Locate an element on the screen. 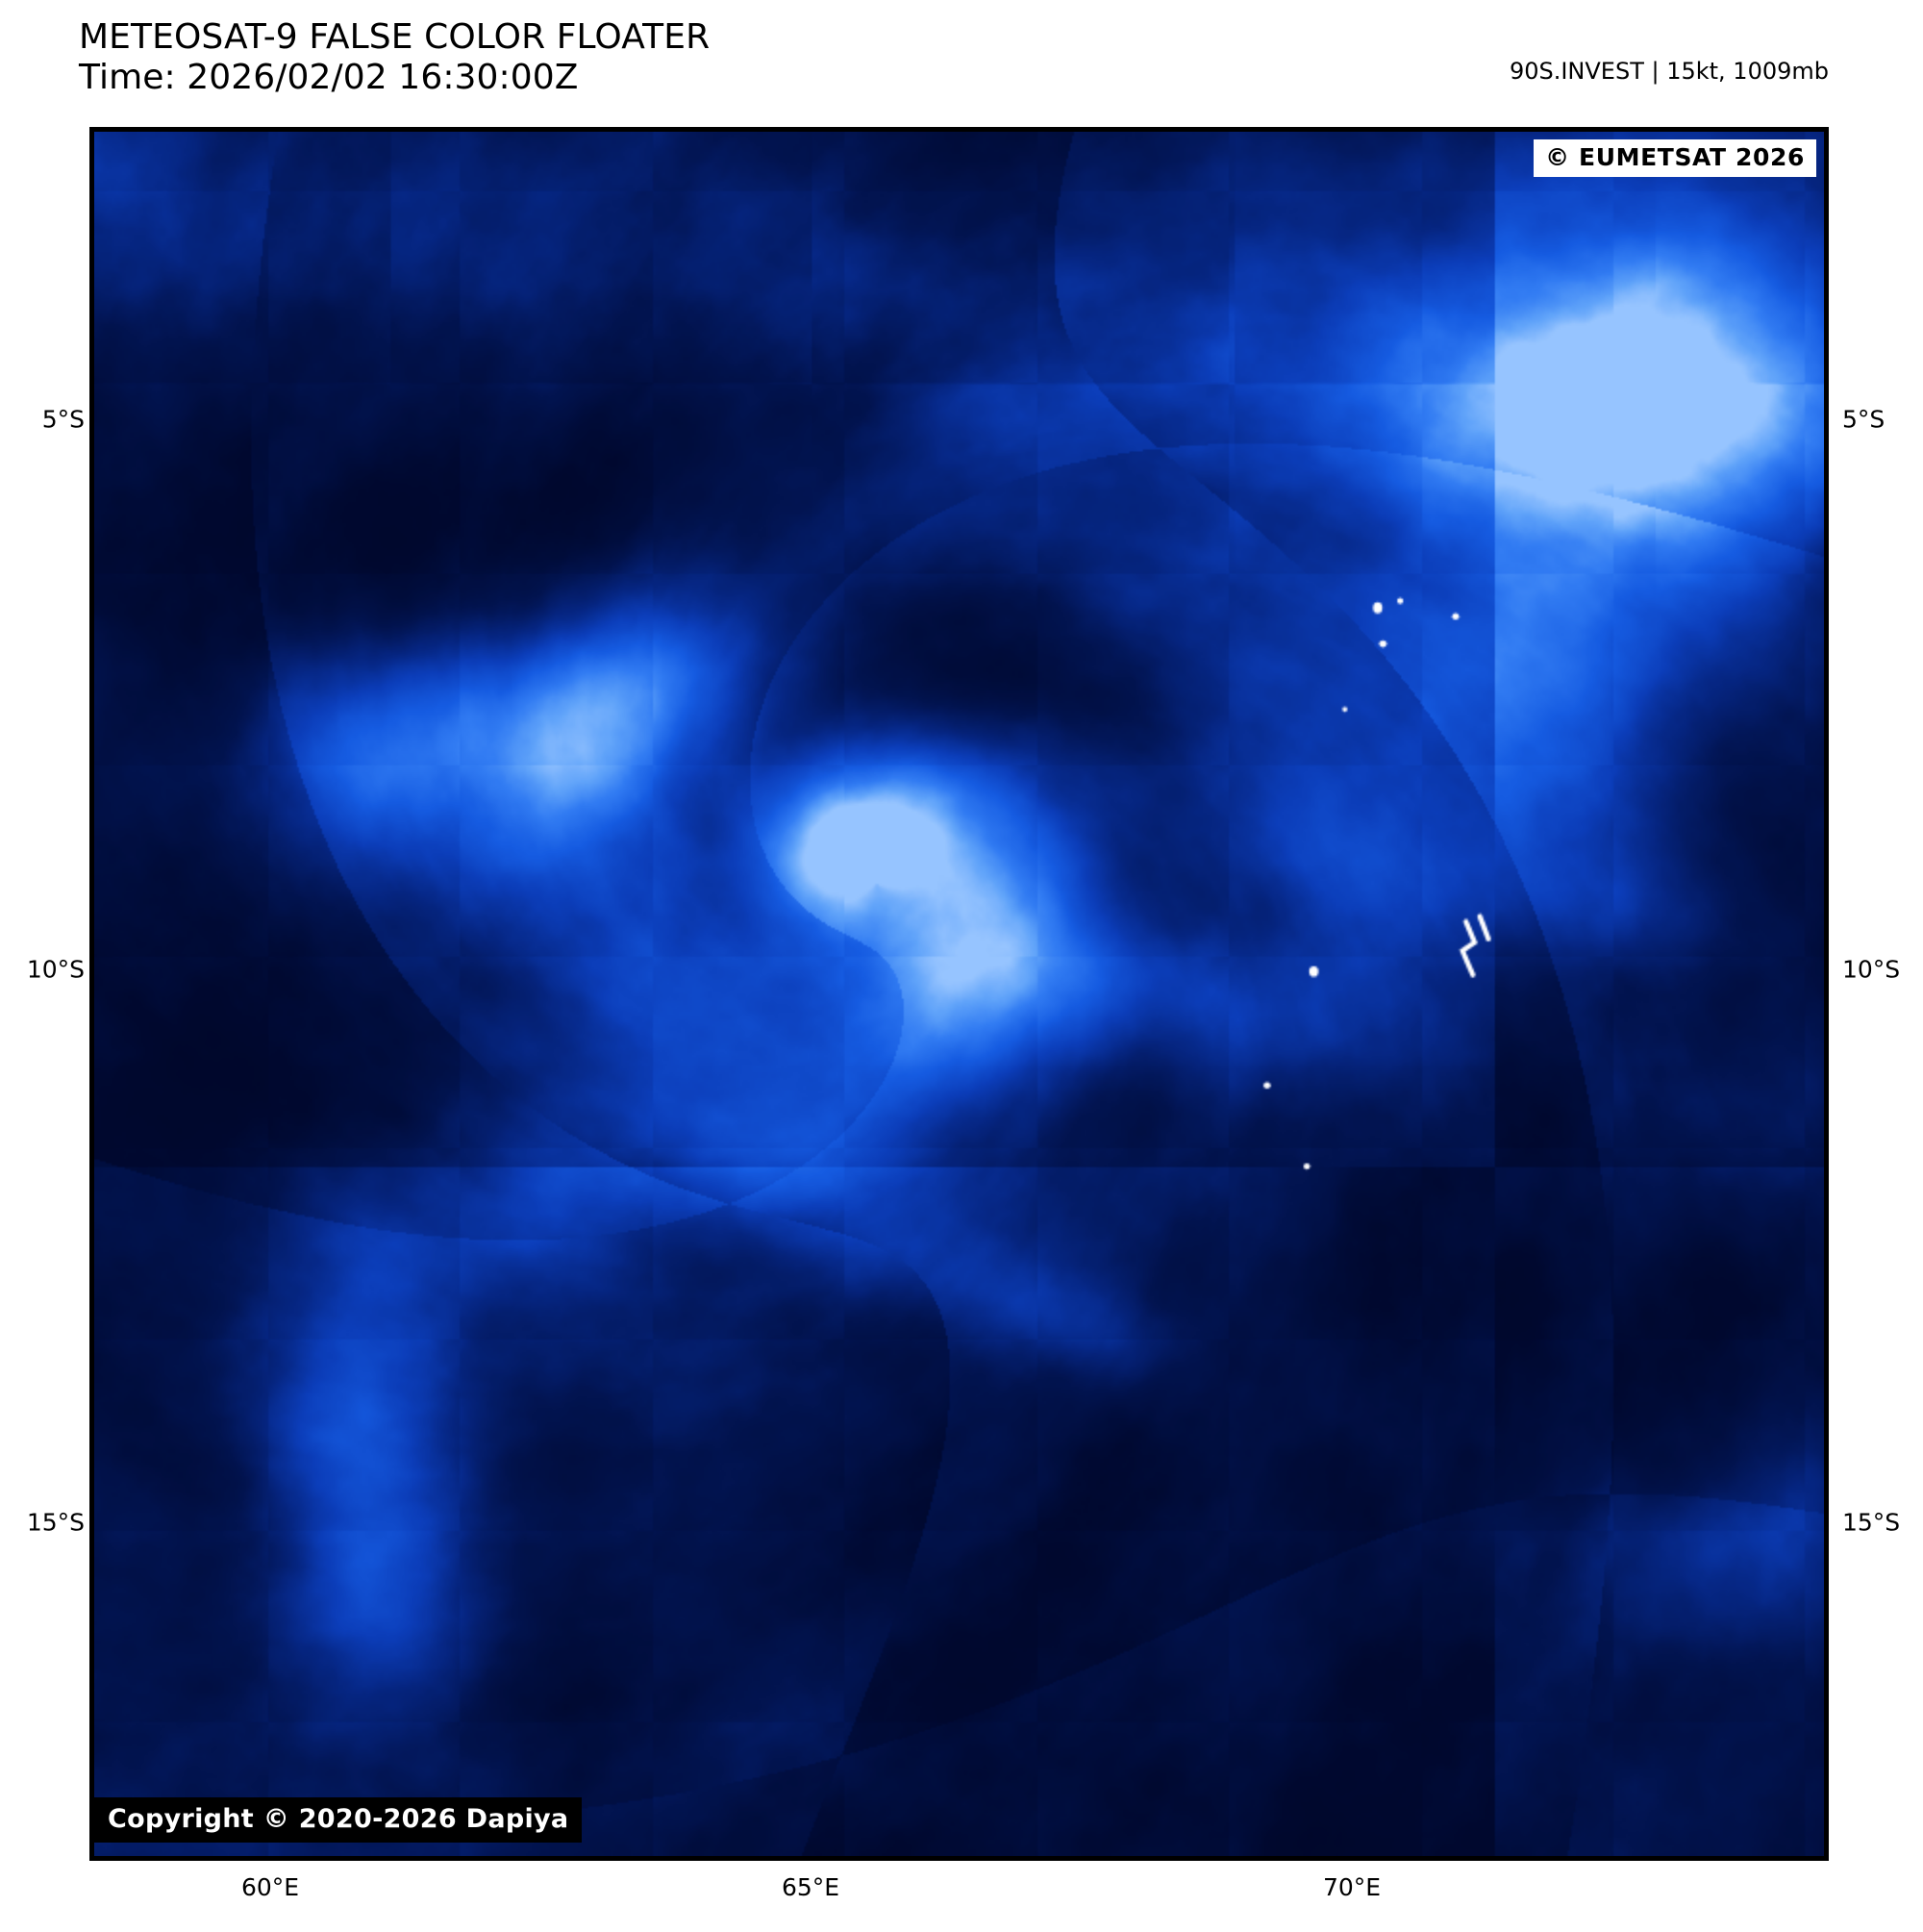 This screenshot has height=1932, width=1923. lat-tick-right-10s: 10°S is located at coordinates (1871, 969).